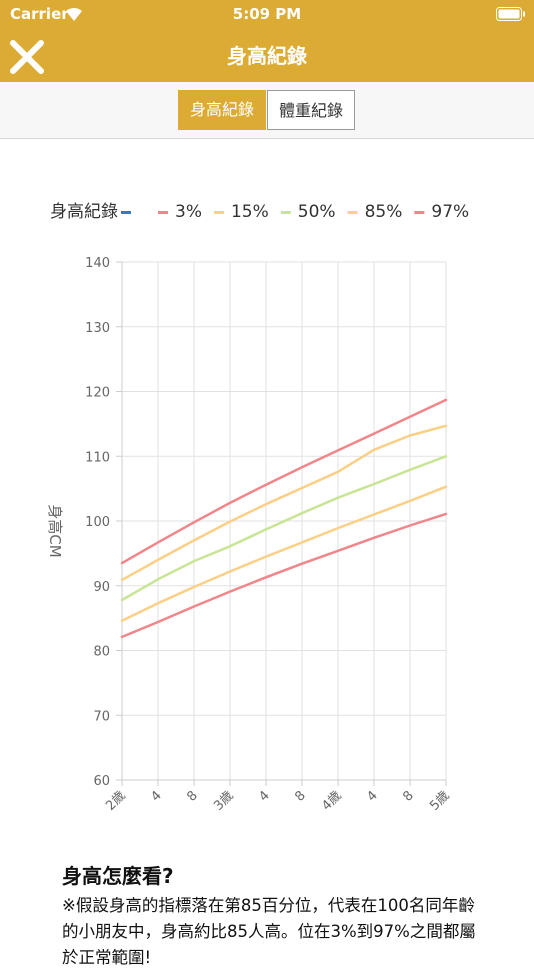  Describe the element at coordinates (118, 876) in the screenshot. I see `info-title: 身高怎麼看?` at that location.